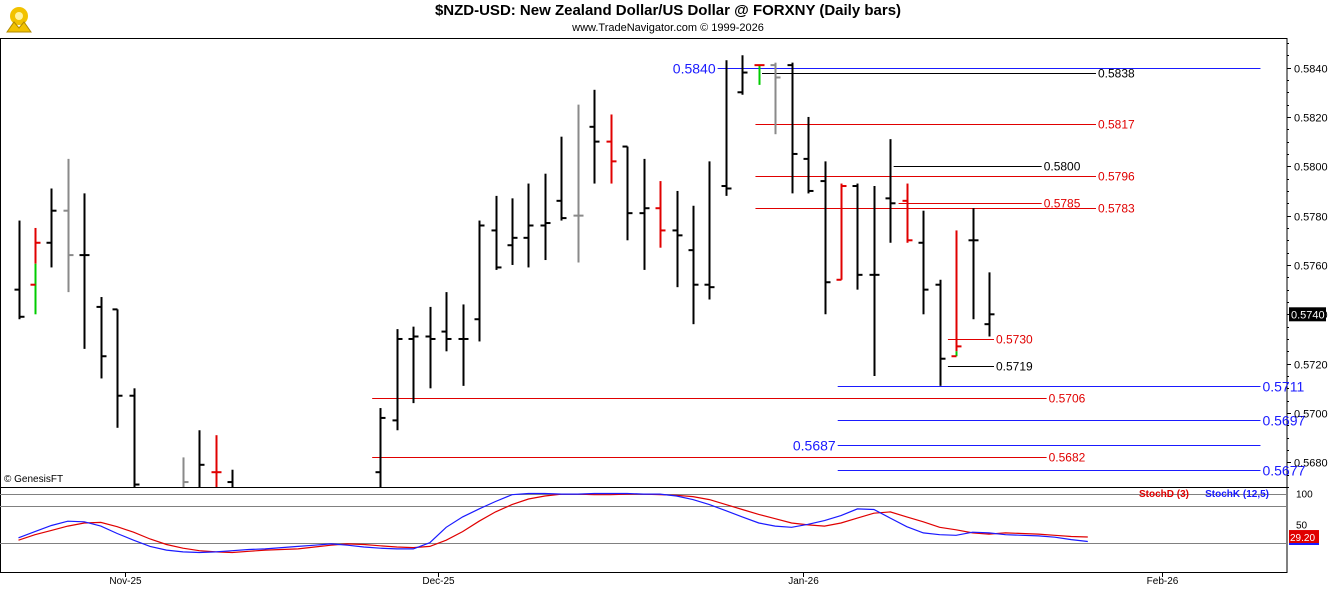 The image size is (1336, 591). I want to click on level-label: 0.5783, so click(1116, 209).